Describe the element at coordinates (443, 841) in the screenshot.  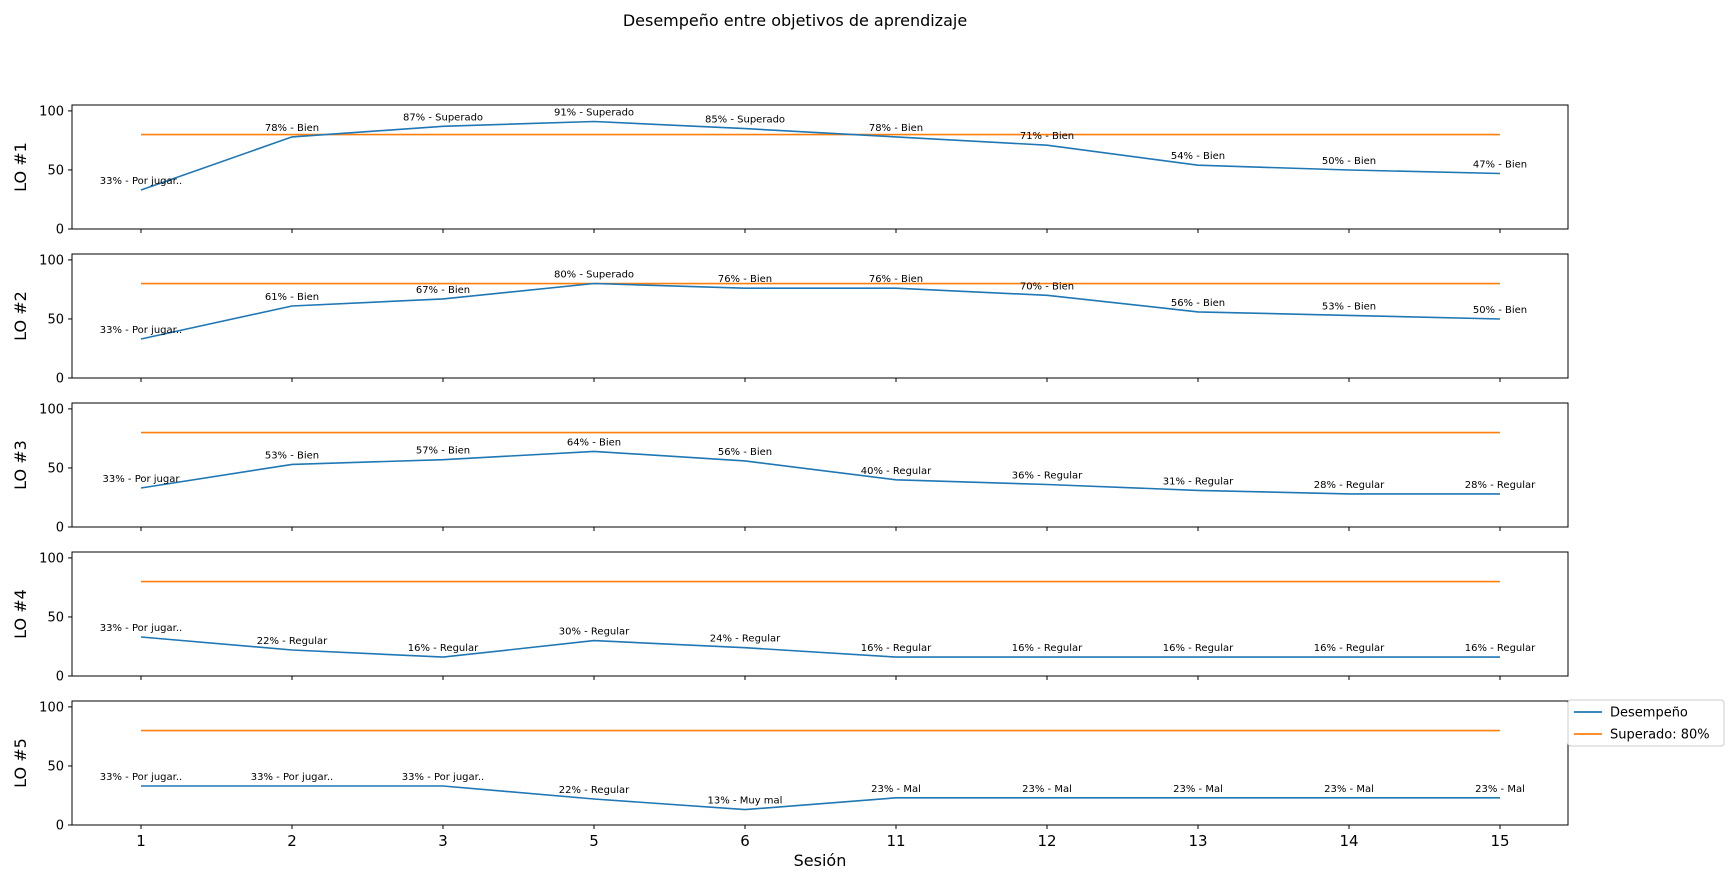
I see `x-tick-label: 3` at that location.